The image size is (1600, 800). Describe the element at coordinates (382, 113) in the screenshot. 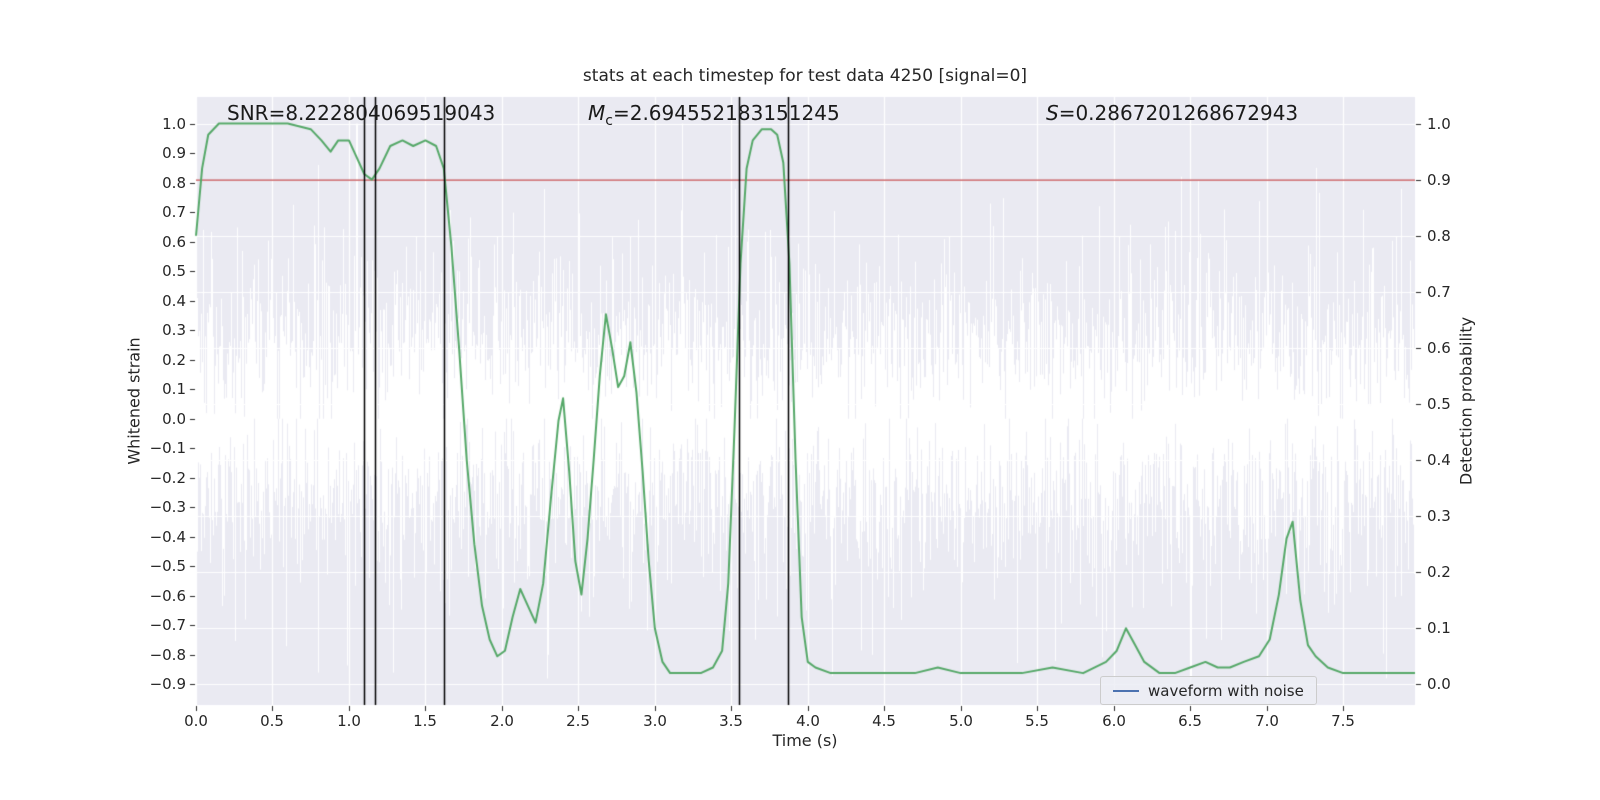

I see `snr-value: =8.222804069519043` at that location.